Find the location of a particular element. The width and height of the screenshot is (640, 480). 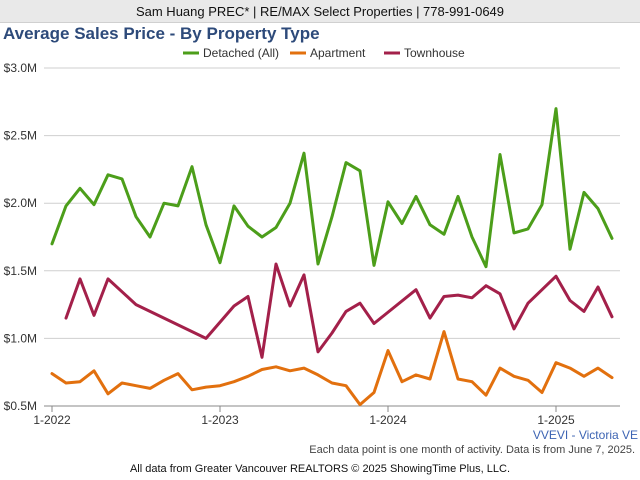

legend-label: Townhouse is located at coordinates (434, 53).